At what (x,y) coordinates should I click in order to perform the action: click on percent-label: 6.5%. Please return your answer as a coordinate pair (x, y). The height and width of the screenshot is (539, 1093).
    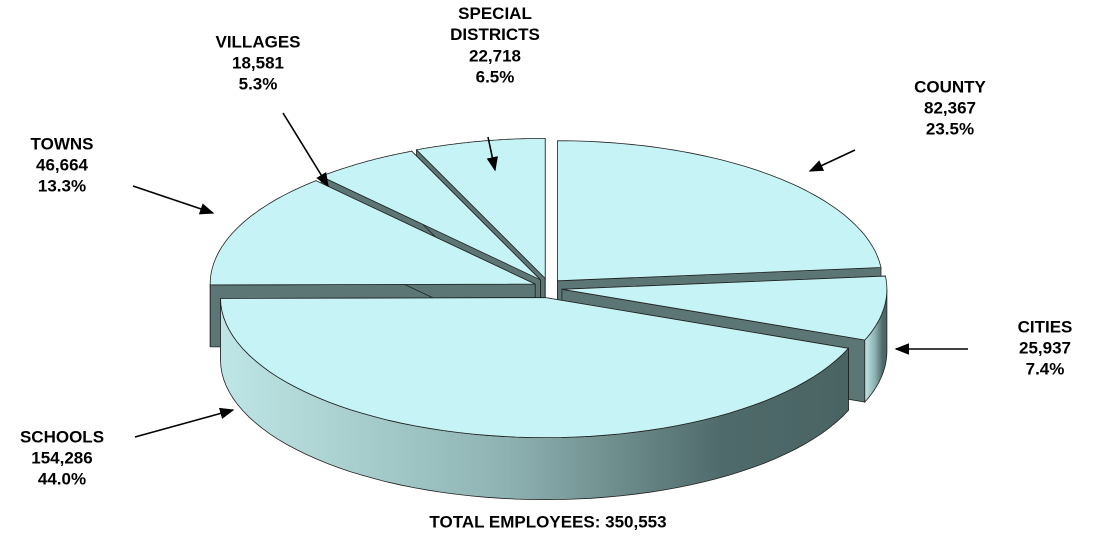
    Looking at the image, I should click on (495, 76).